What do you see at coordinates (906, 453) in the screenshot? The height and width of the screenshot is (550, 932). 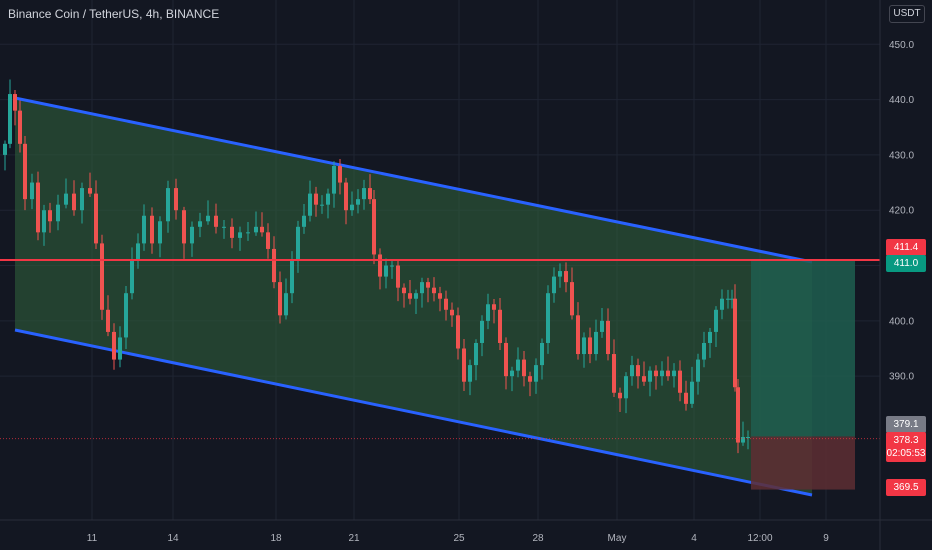 I see `countdown-timer: 02:05:53` at bounding box center [906, 453].